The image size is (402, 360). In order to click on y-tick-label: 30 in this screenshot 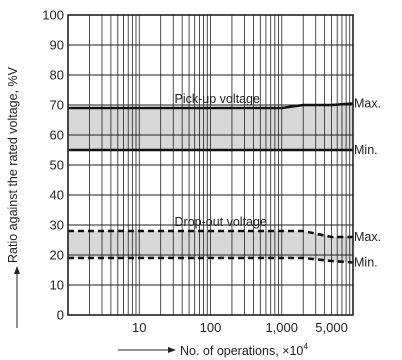, I will do `click(57, 225)`.